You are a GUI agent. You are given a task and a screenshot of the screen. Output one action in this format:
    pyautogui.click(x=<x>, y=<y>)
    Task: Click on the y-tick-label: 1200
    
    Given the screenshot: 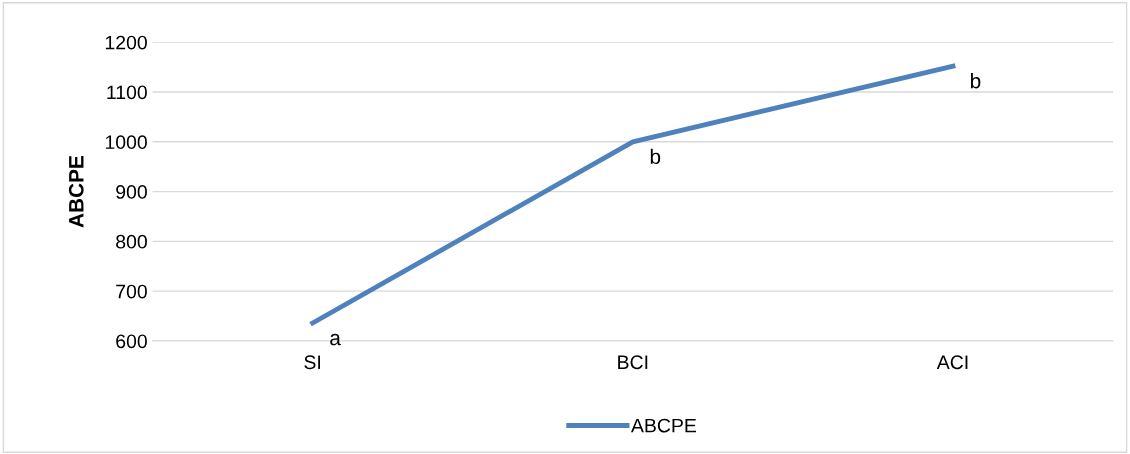 What is the action you would take?
    pyautogui.click(x=126, y=42)
    